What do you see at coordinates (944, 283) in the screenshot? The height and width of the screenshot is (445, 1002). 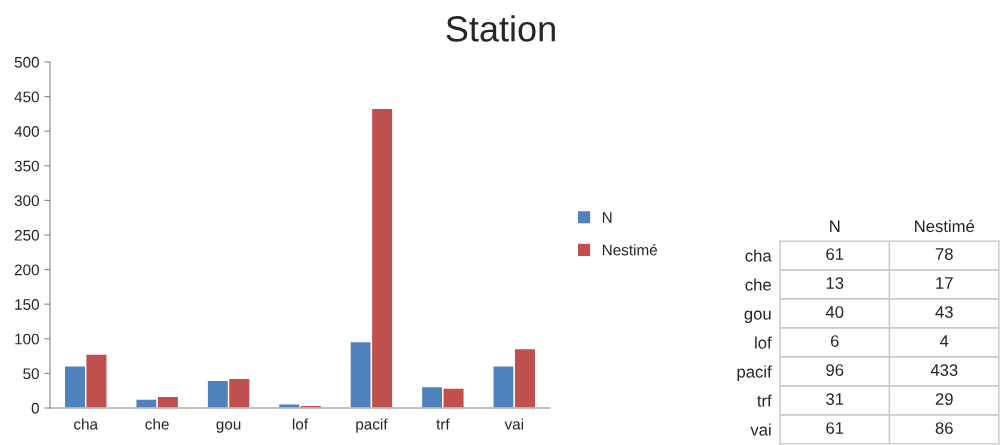 I see `data-label: 17` at bounding box center [944, 283].